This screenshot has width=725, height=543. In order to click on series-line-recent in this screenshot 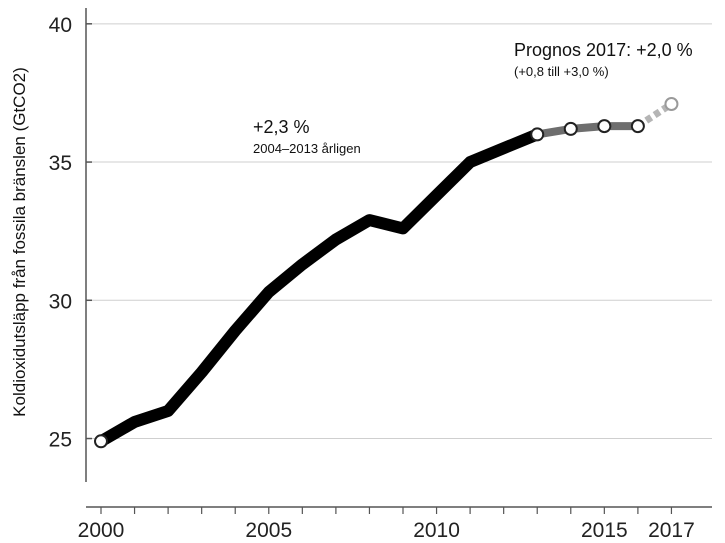, I will do `click(587, 130)`.